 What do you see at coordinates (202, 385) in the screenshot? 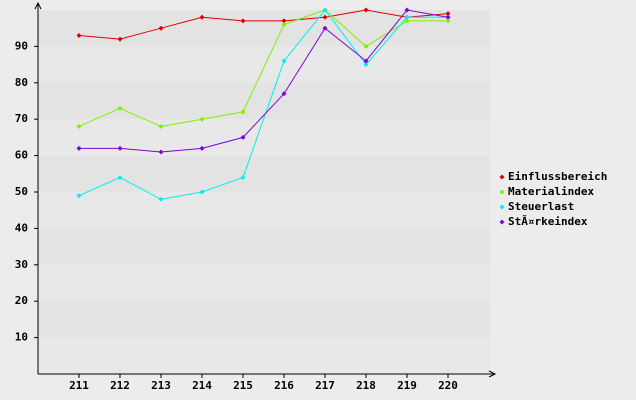
I see `x-tick-label: 214` at bounding box center [202, 385].